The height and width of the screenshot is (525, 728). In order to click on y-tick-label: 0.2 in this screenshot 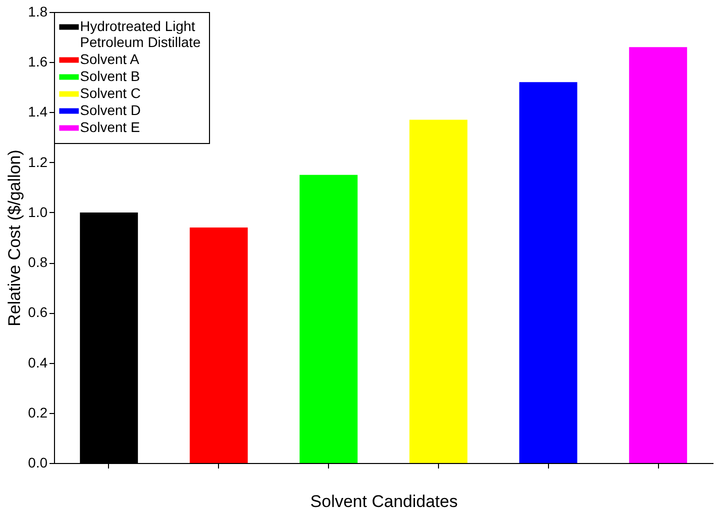, I will do `click(38, 412)`.